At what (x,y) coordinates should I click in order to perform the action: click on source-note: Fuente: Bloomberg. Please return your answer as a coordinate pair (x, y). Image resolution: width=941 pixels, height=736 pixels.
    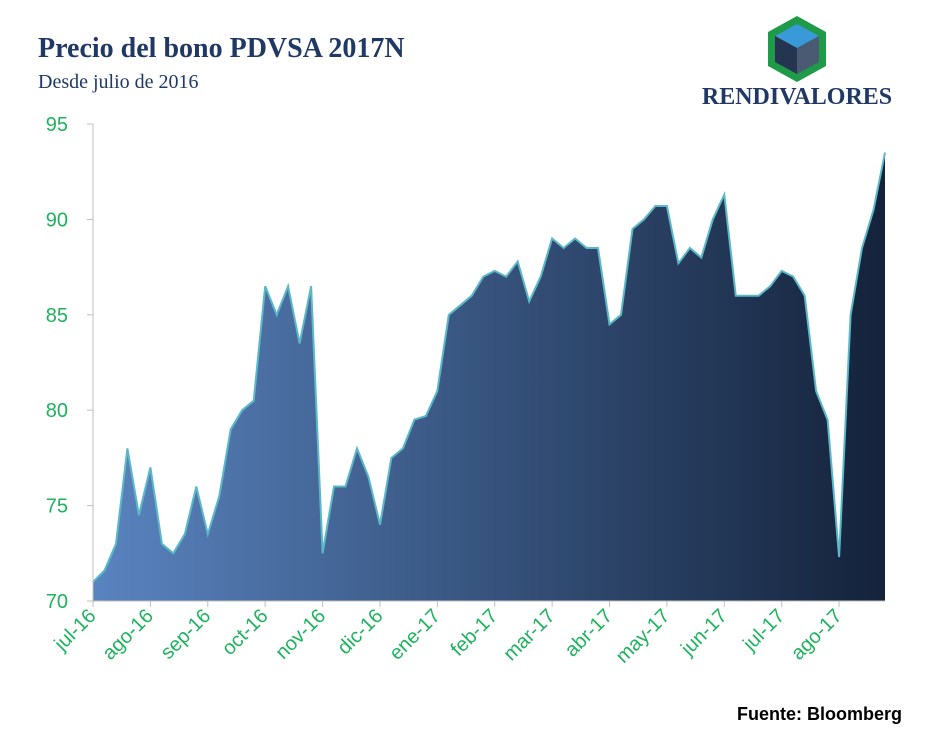
    Looking at the image, I should click on (819, 714).